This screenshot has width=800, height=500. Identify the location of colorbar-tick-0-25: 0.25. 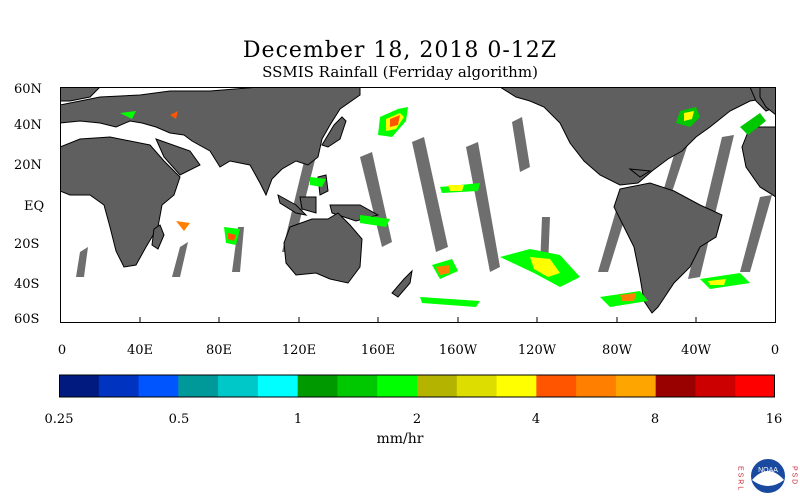
(59, 419).